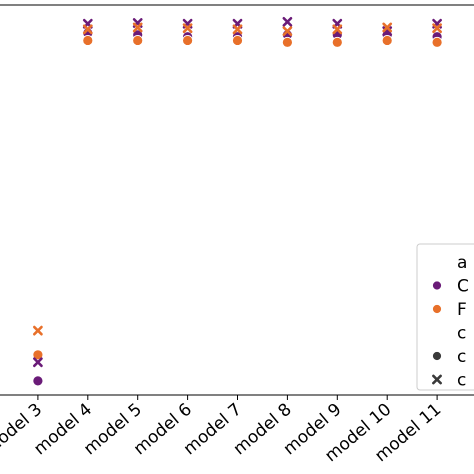 The width and height of the screenshot is (474, 474). Describe the element at coordinates (462, 263) in the screenshot. I see `legend-heading: a` at that location.